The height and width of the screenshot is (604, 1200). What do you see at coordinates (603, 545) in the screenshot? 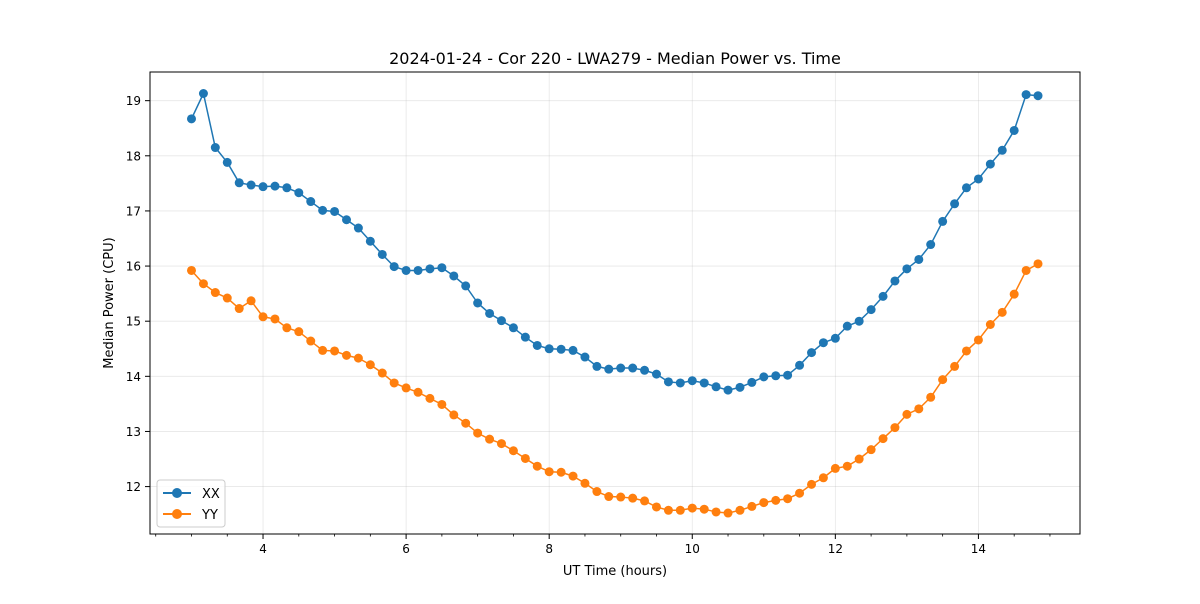
I see `x-axis: 4 6 8 10 12 14` at bounding box center [603, 545].